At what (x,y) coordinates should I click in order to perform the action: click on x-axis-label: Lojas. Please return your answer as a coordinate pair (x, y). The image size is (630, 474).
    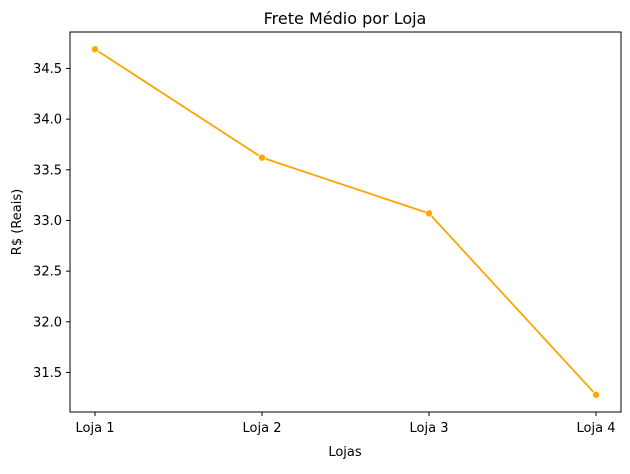
    Looking at the image, I should click on (345, 452).